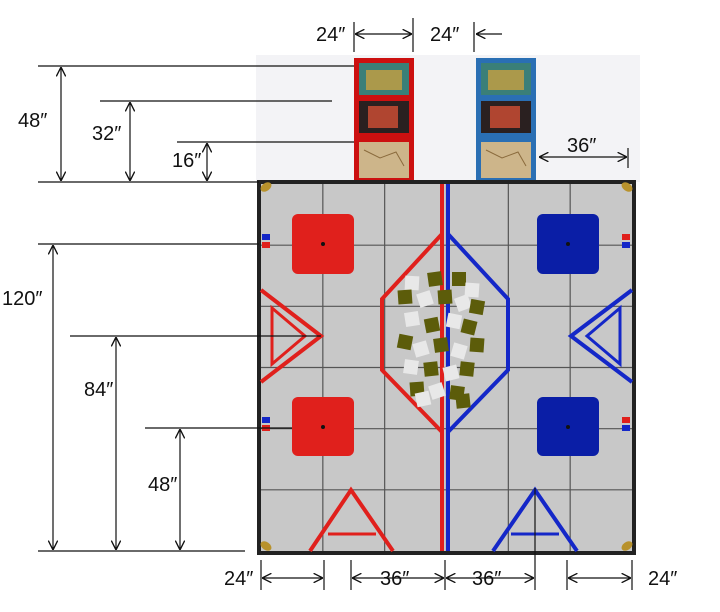 Image resolution: width=720 pixels, height=612 pixels. I want to click on dim-bottom-36-left: 36″, so click(394, 579).